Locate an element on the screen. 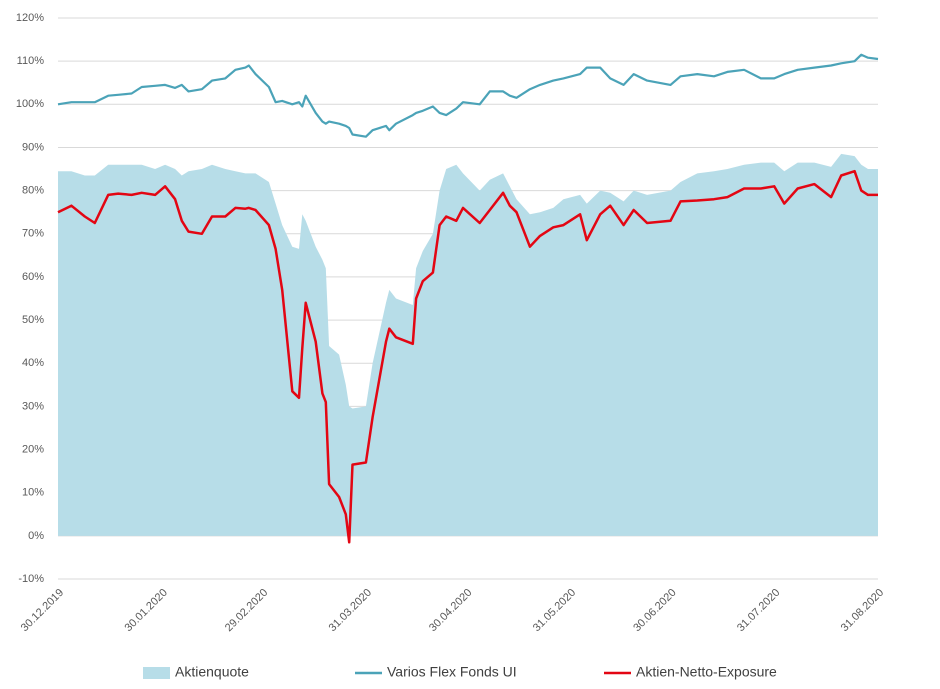 This screenshot has width=940, height=689. legend-label: Aktien-Netto-Exposure is located at coordinates (706, 672).